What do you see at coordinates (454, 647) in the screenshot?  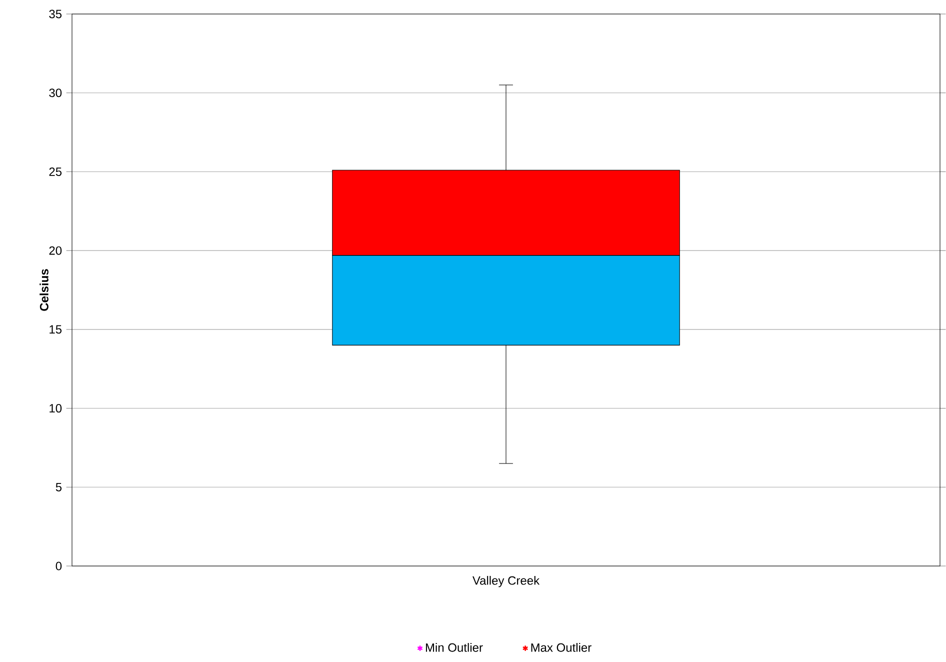 I see `legend-label: Min Outlier` at bounding box center [454, 647].